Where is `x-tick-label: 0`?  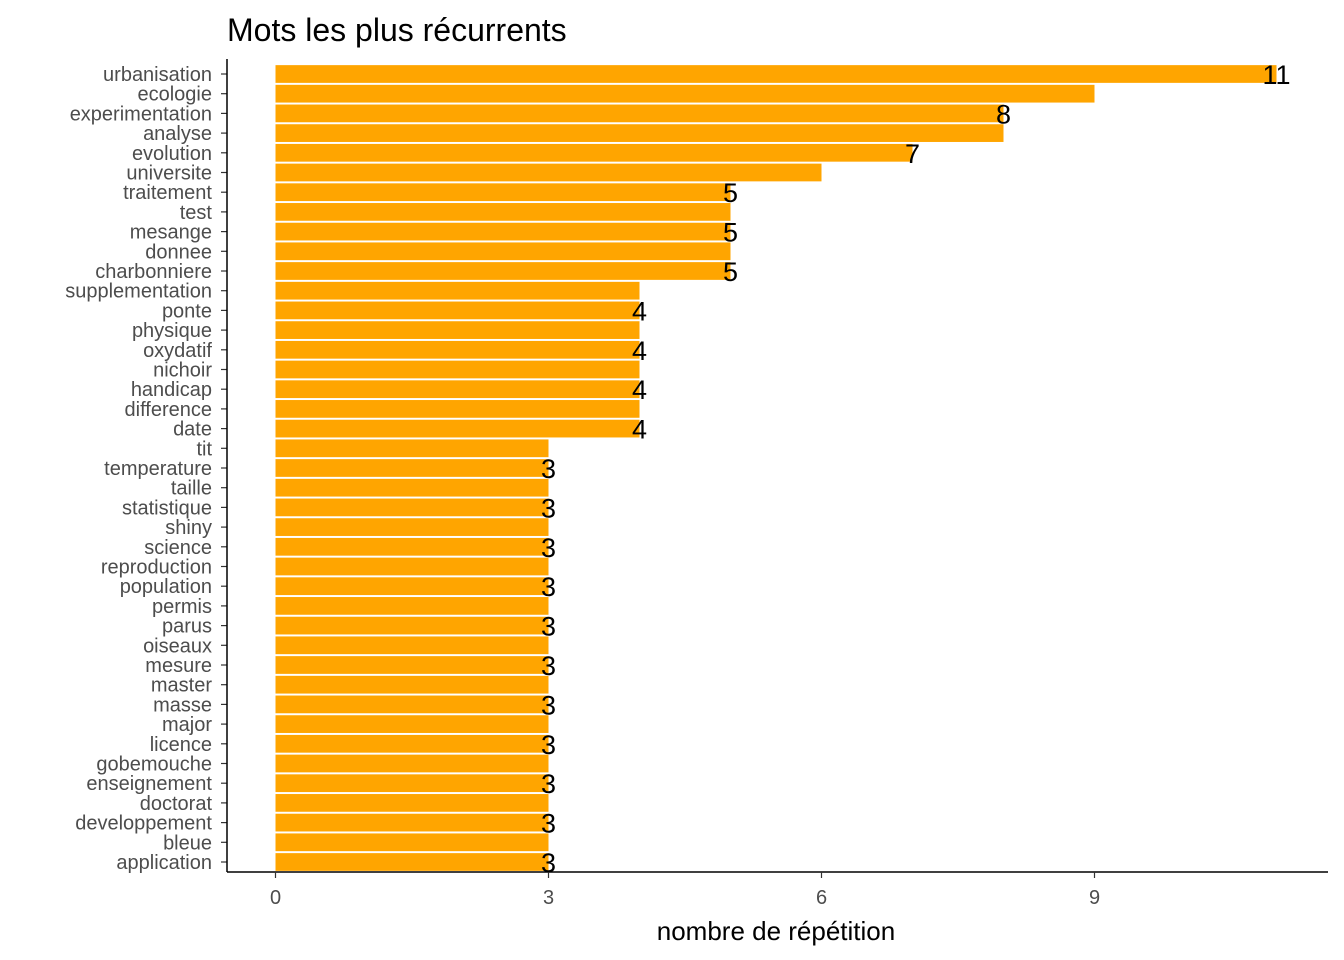
x-tick-label: 0 is located at coordinates (275, 898).